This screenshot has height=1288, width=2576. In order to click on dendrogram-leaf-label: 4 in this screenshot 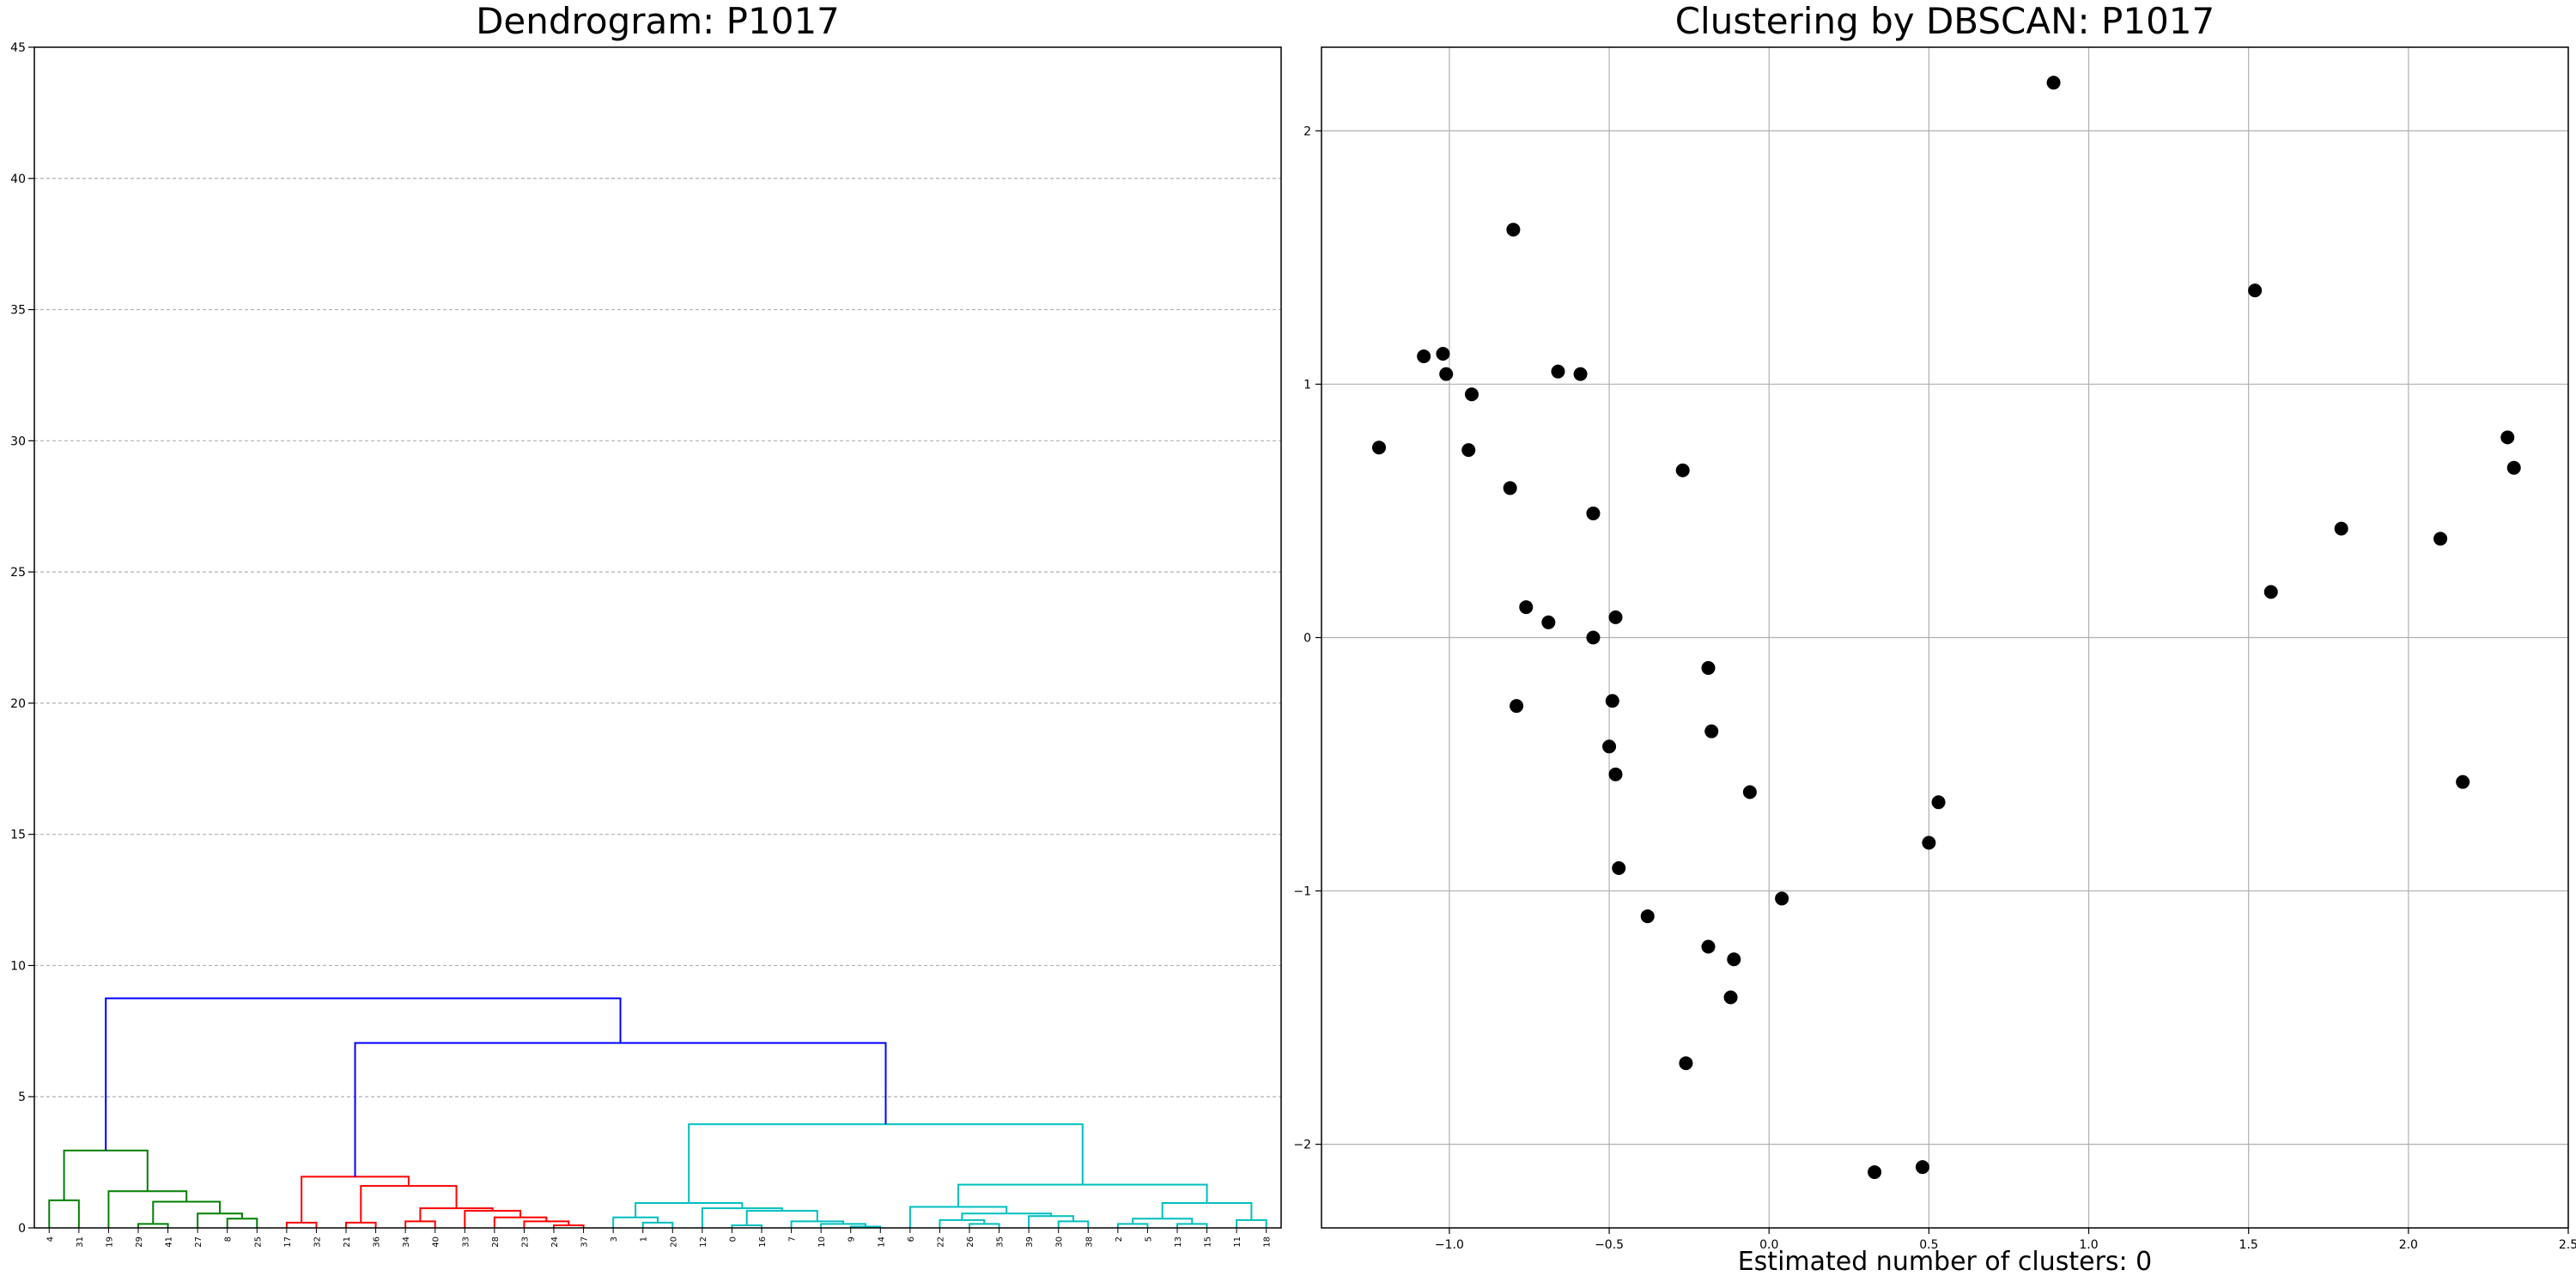, I will do `click(50, 1239)`.